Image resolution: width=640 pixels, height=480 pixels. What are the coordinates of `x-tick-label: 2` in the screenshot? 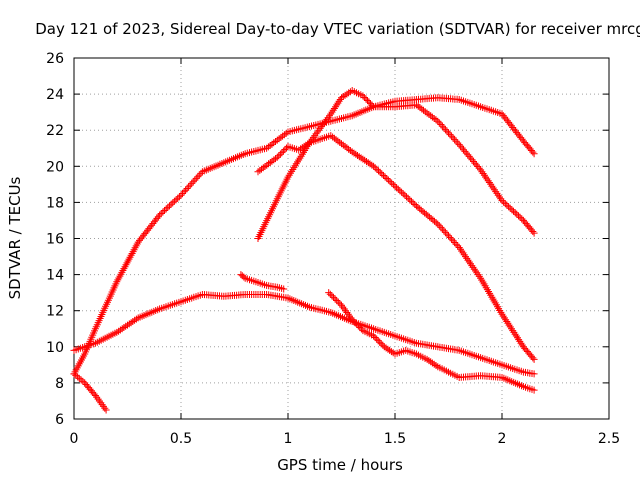 It's located at (502, 439).